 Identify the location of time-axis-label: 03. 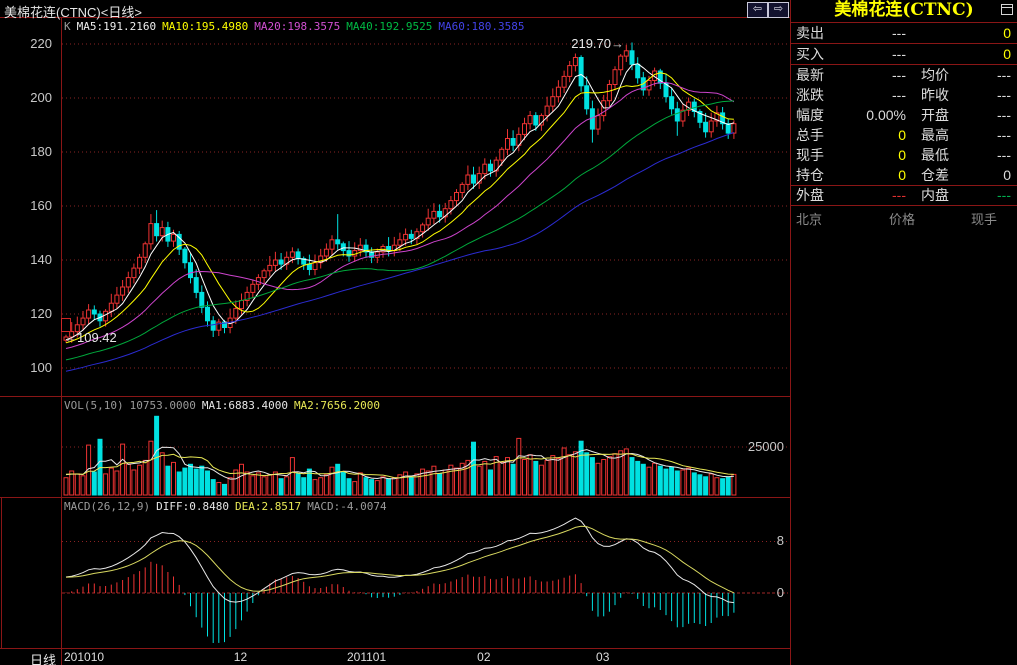
(603, 657).